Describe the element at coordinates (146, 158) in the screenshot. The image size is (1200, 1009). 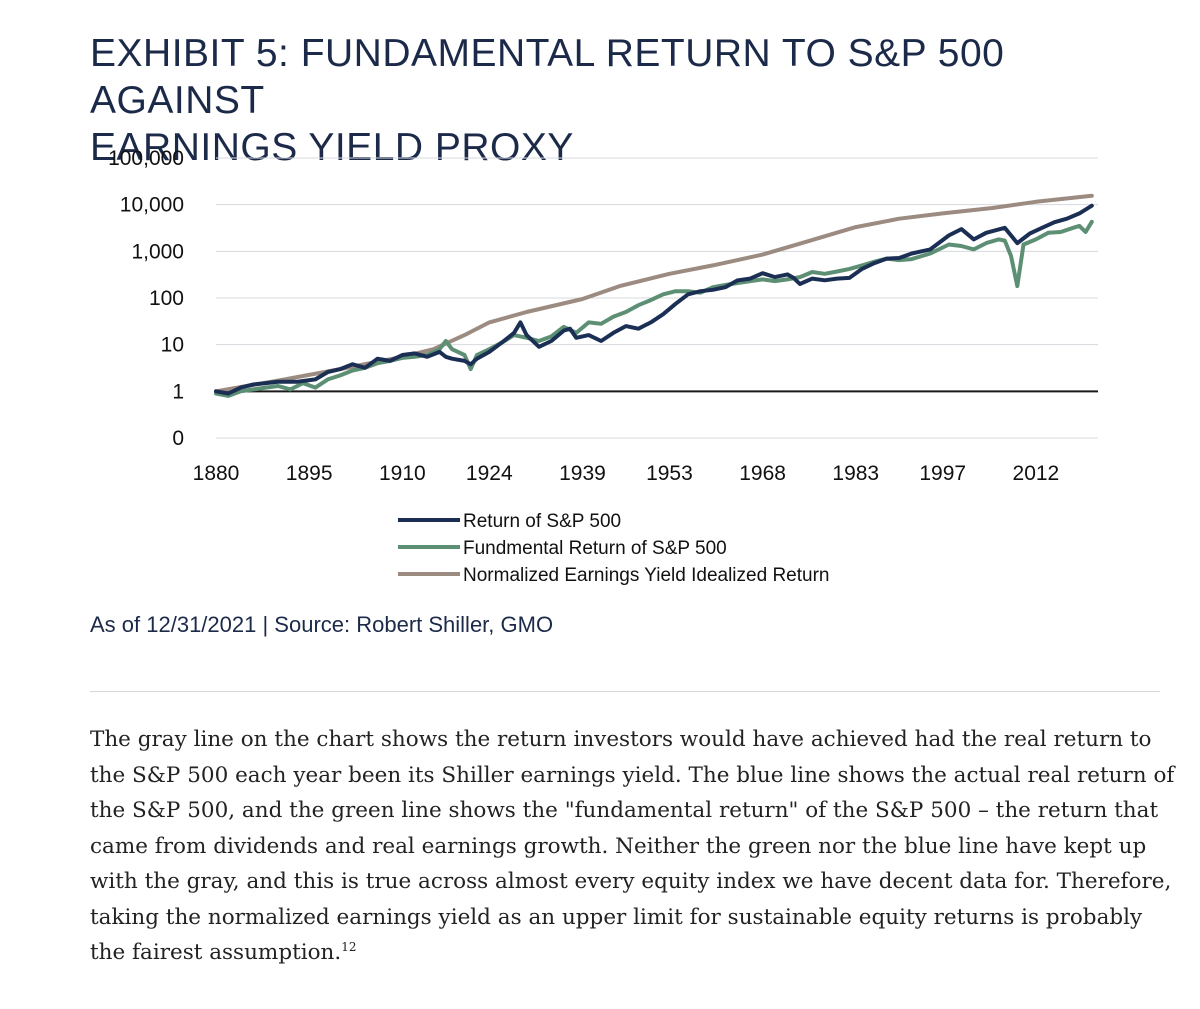
I see `y-tick-label: 100,000` at that location.